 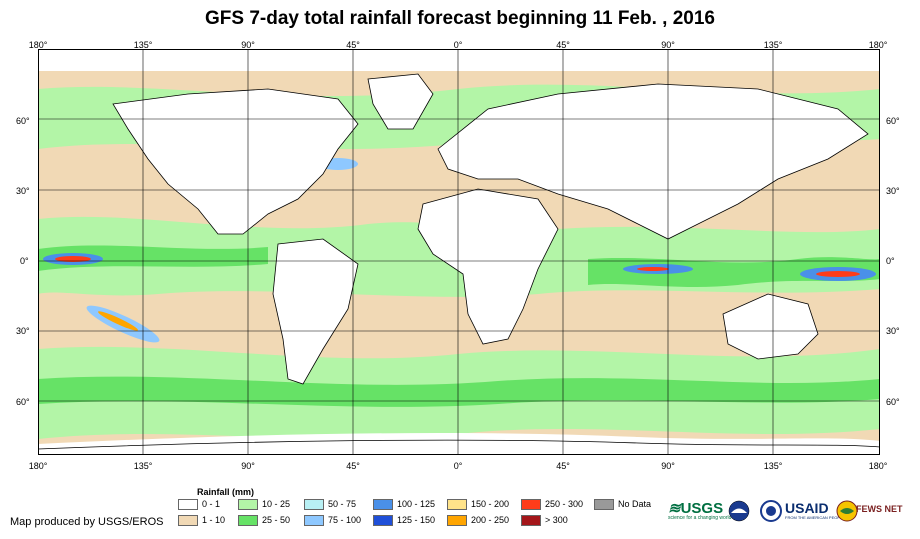 What do you see at coordinates (674, 508) in the screenshot?
I see `usgs-wordmark: ≋` at bounding box center [674, 508].